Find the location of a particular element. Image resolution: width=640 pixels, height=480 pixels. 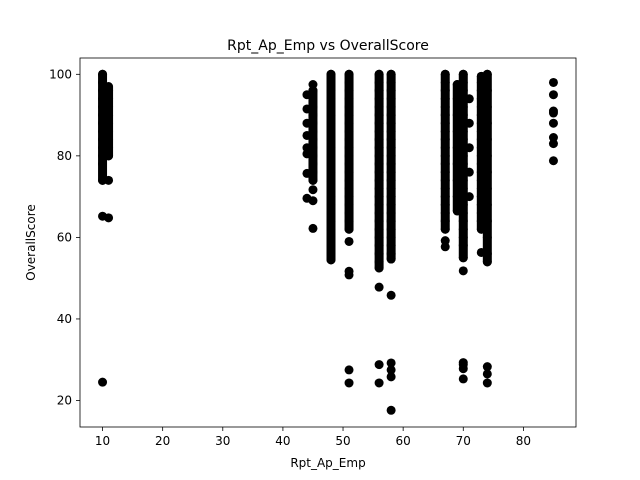

x-tick-label: 20 is located at coordinates (162, 441).